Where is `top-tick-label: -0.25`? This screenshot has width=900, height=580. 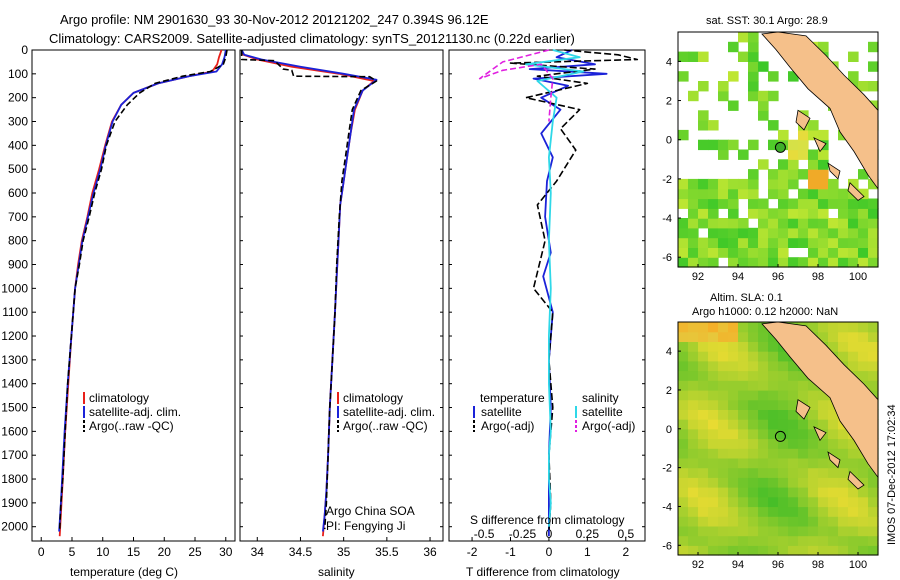
top-tick-label: -0.25 is located at coordinates (523, 534).